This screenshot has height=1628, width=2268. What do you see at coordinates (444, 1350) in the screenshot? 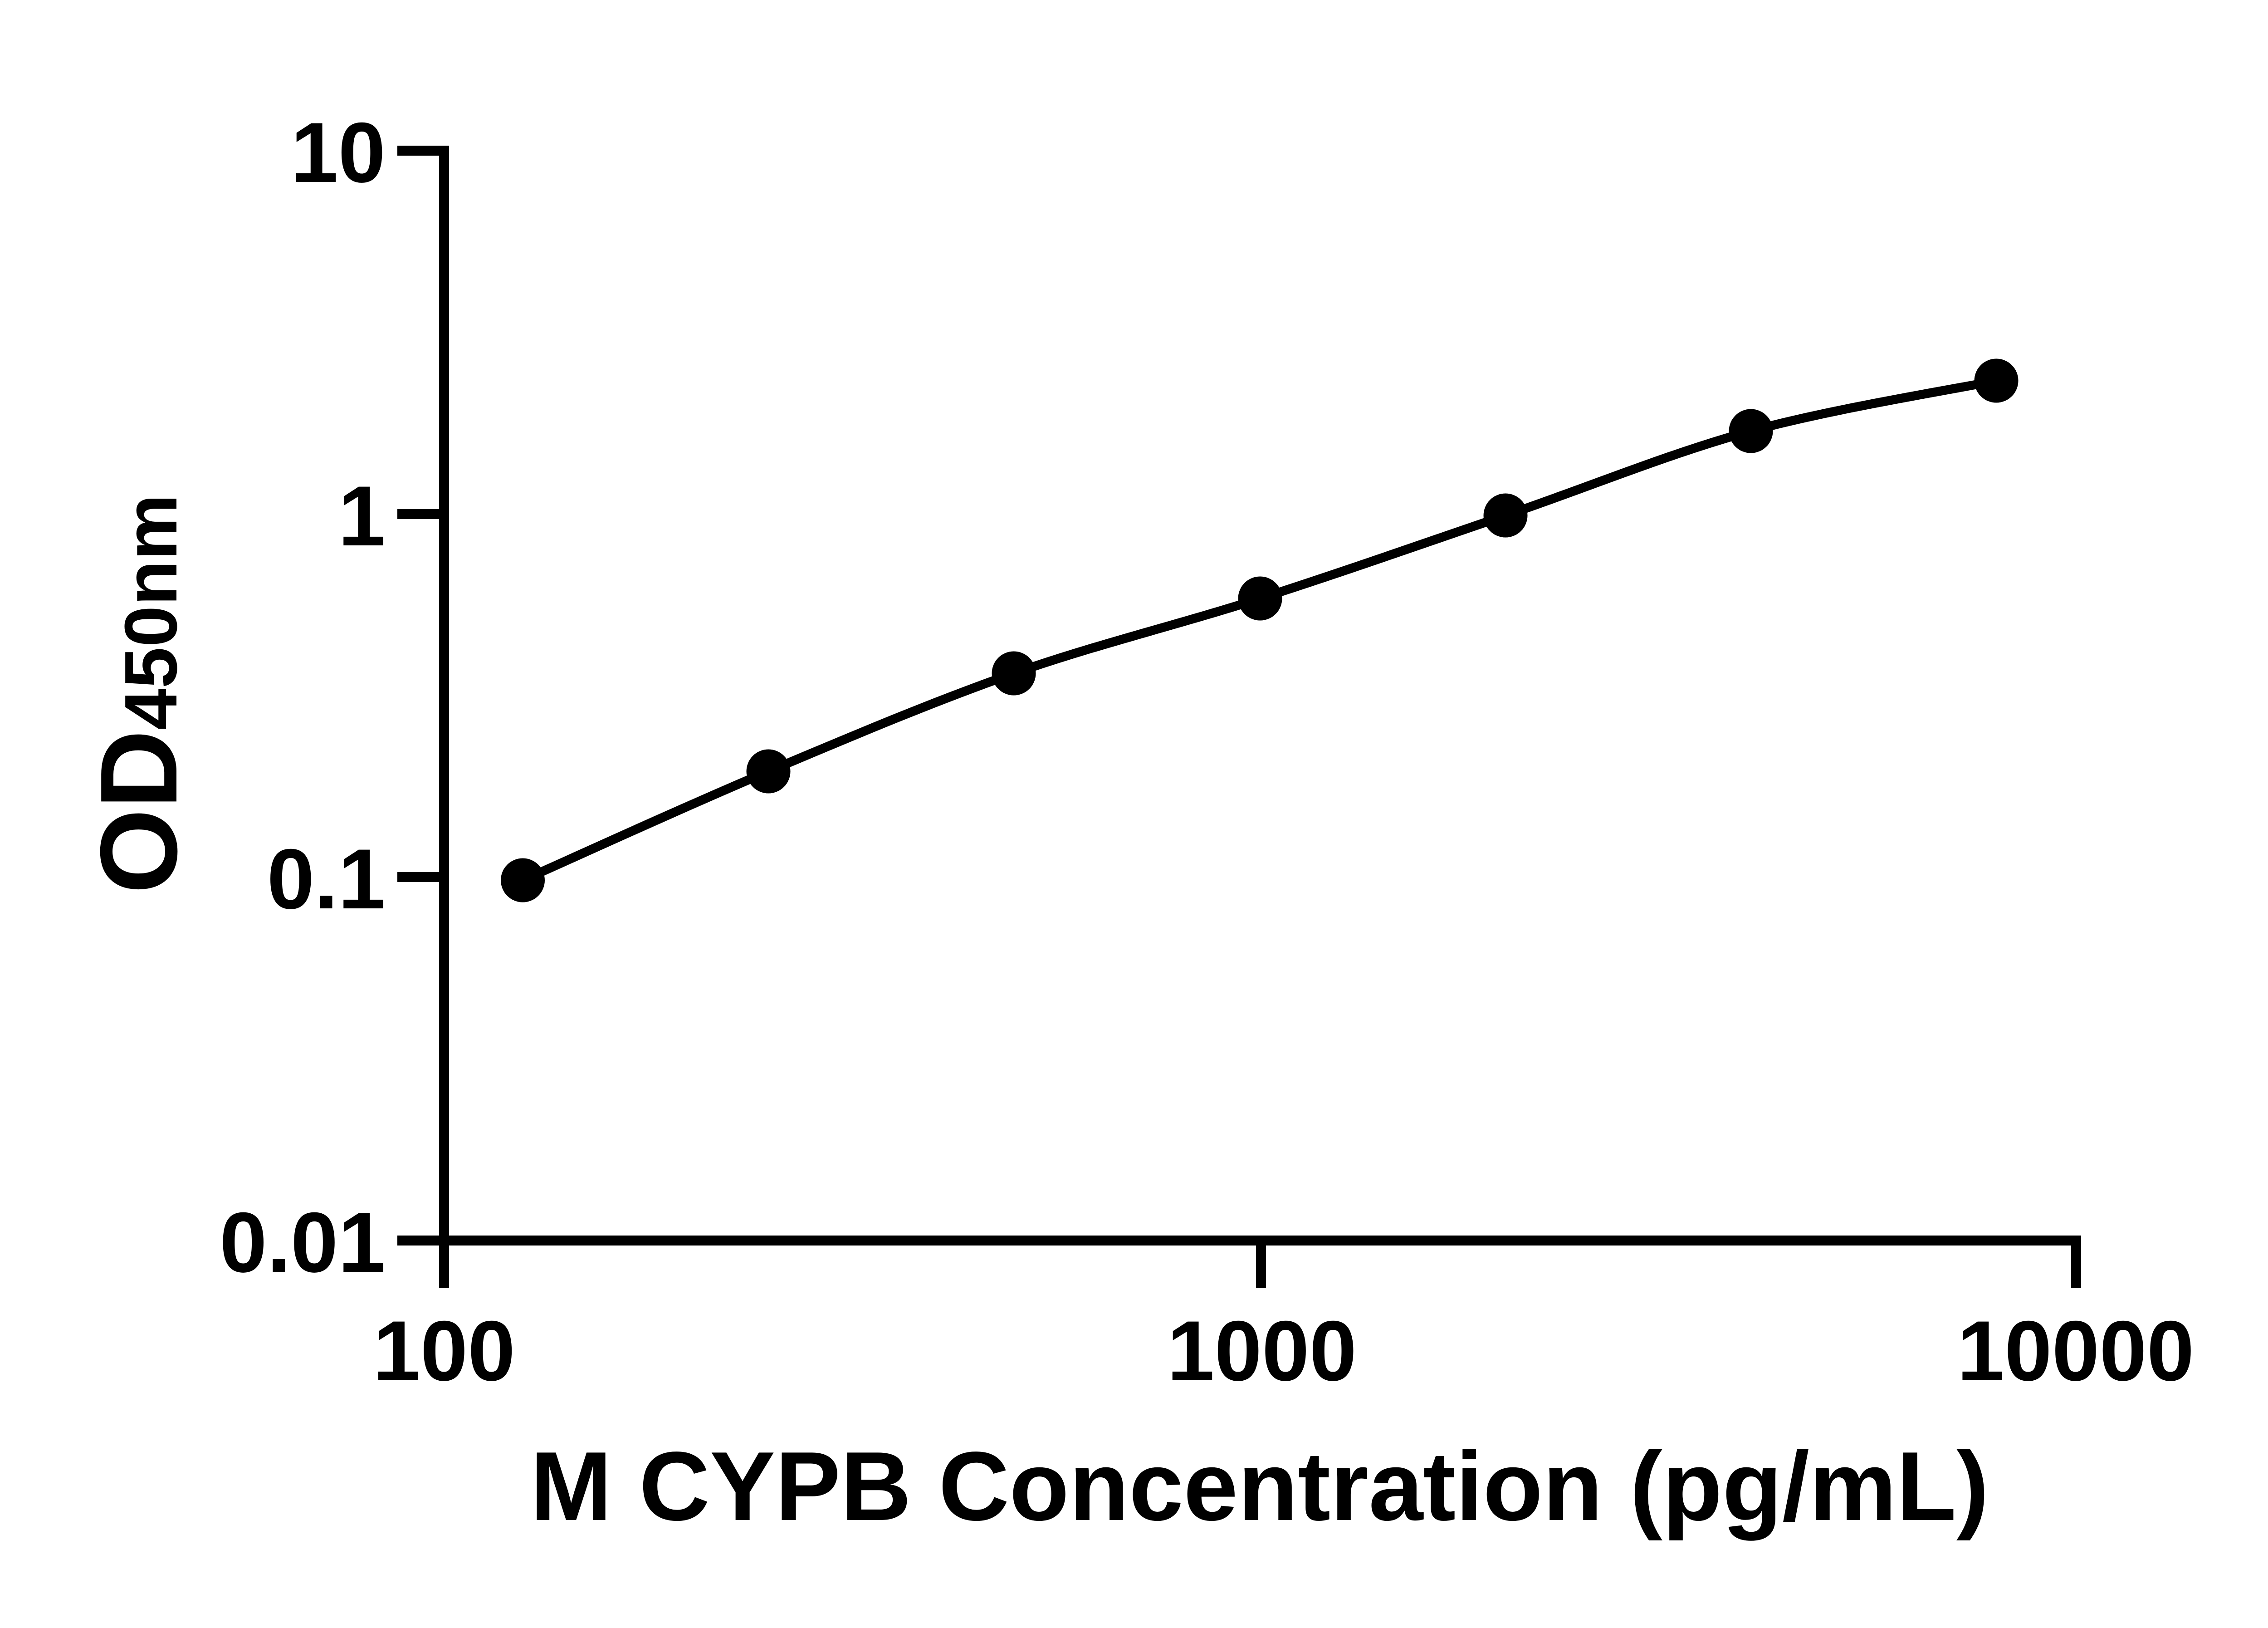
I see `svg-text: 100` at bounding box center [444, 1350].